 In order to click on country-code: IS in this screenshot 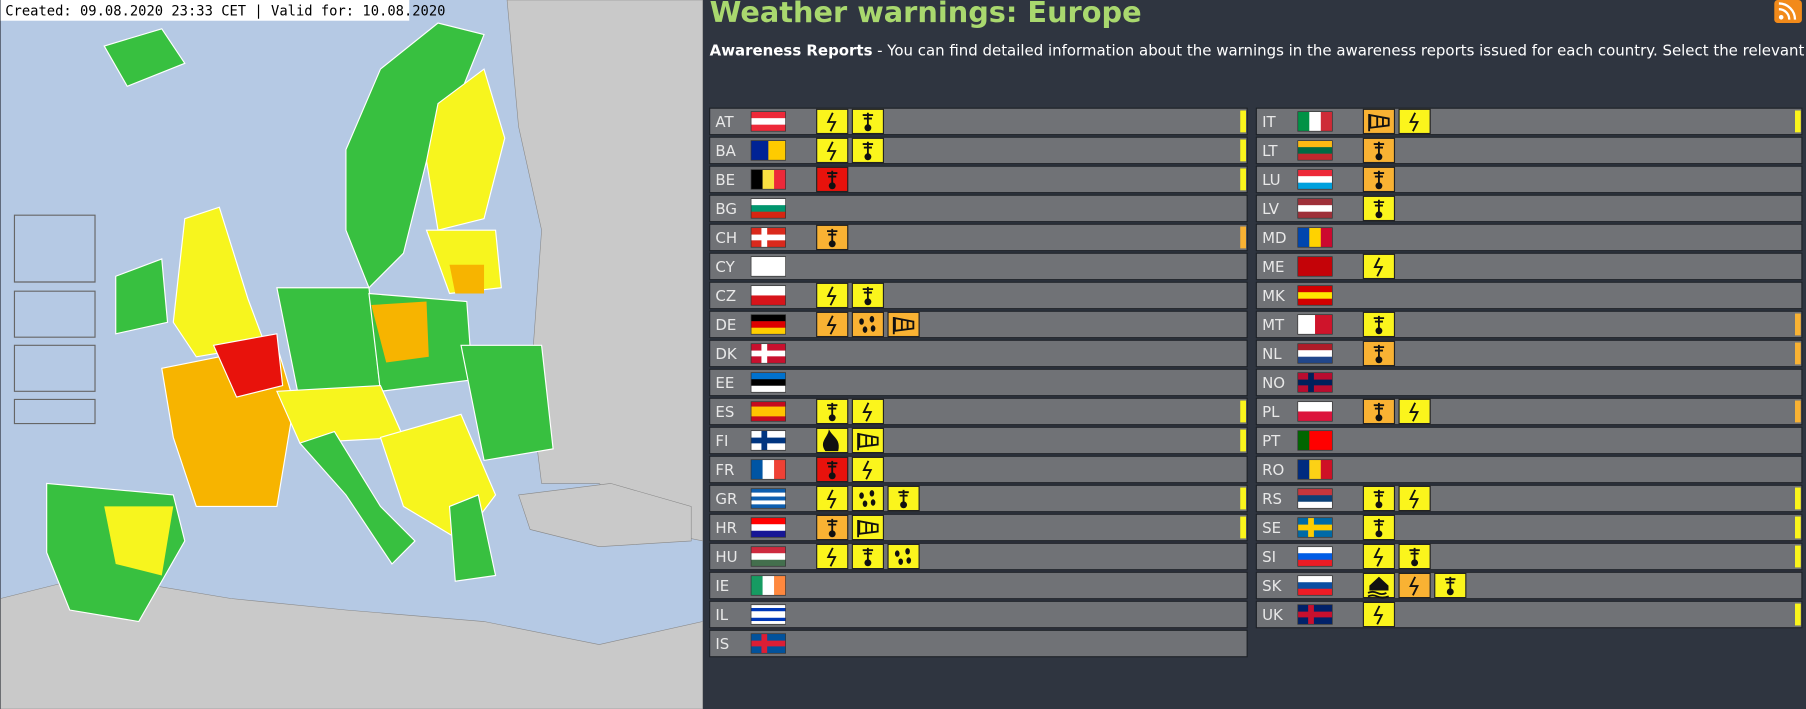, I will do `click(722, 644)`.